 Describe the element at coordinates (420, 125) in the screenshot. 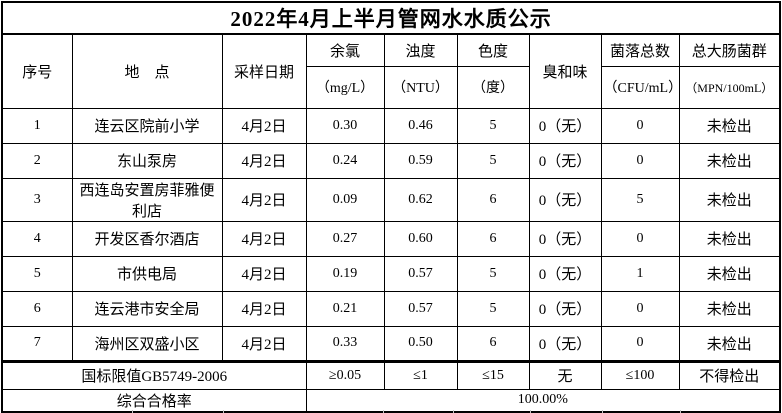

I see `table-cell: 0.46` at that location.